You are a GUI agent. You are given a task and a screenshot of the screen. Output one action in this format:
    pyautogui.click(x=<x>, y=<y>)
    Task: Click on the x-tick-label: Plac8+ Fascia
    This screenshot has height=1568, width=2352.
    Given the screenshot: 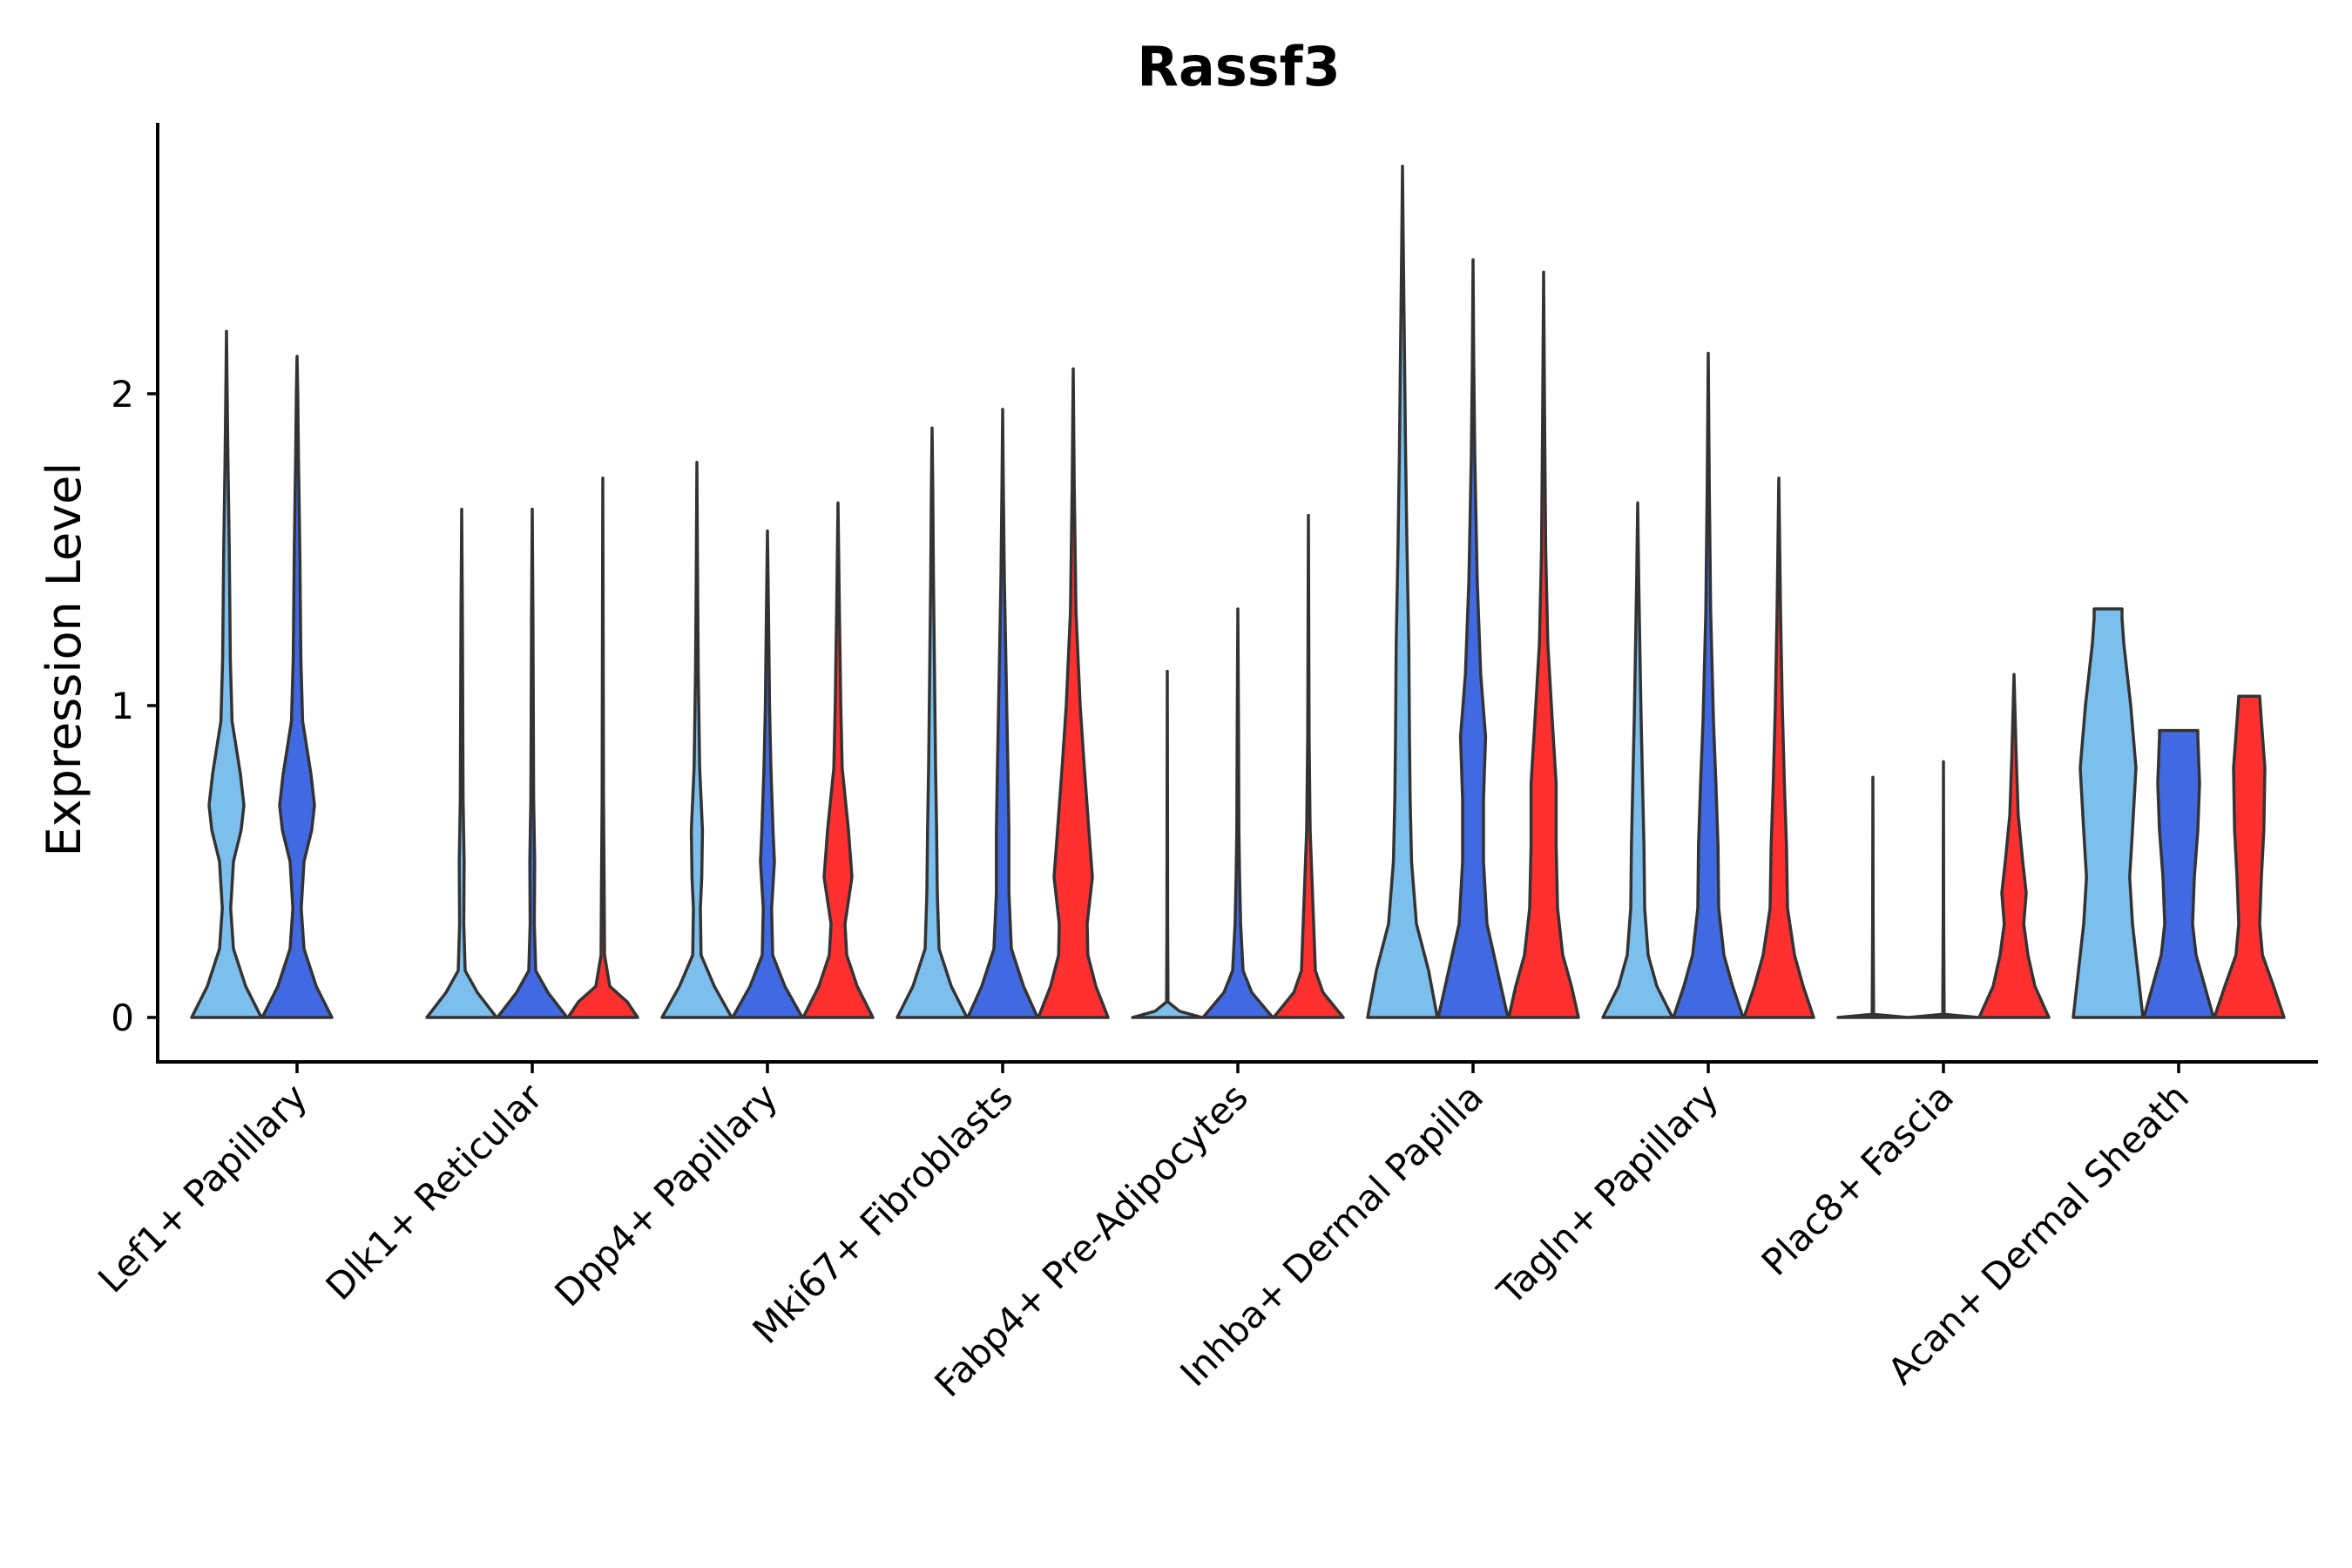 What is the action you would take?
    pyautogui.click(x=1858, y=1179)
    